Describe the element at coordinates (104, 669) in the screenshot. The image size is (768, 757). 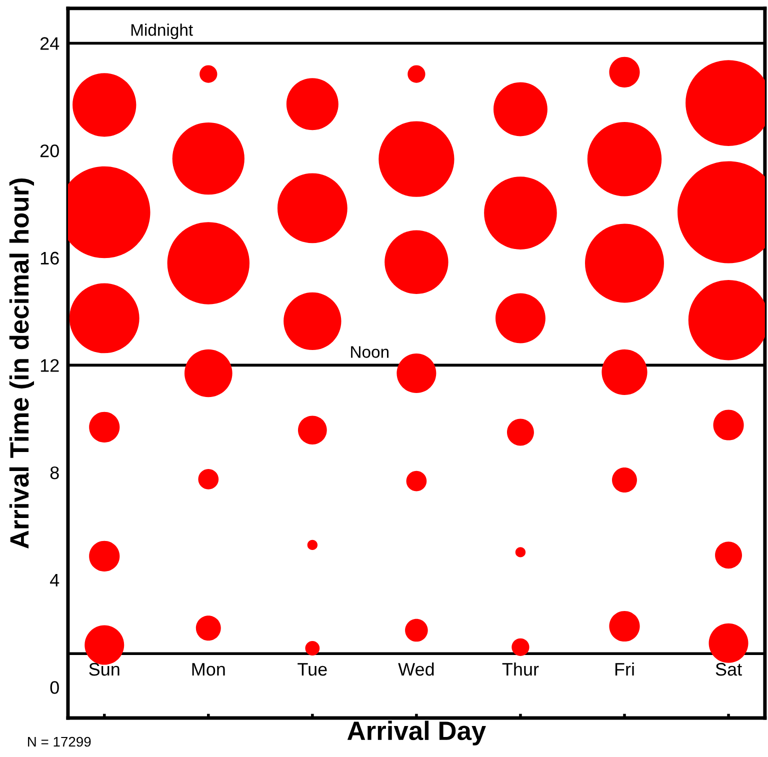
I see `x-tick-label: Sun` at that location.